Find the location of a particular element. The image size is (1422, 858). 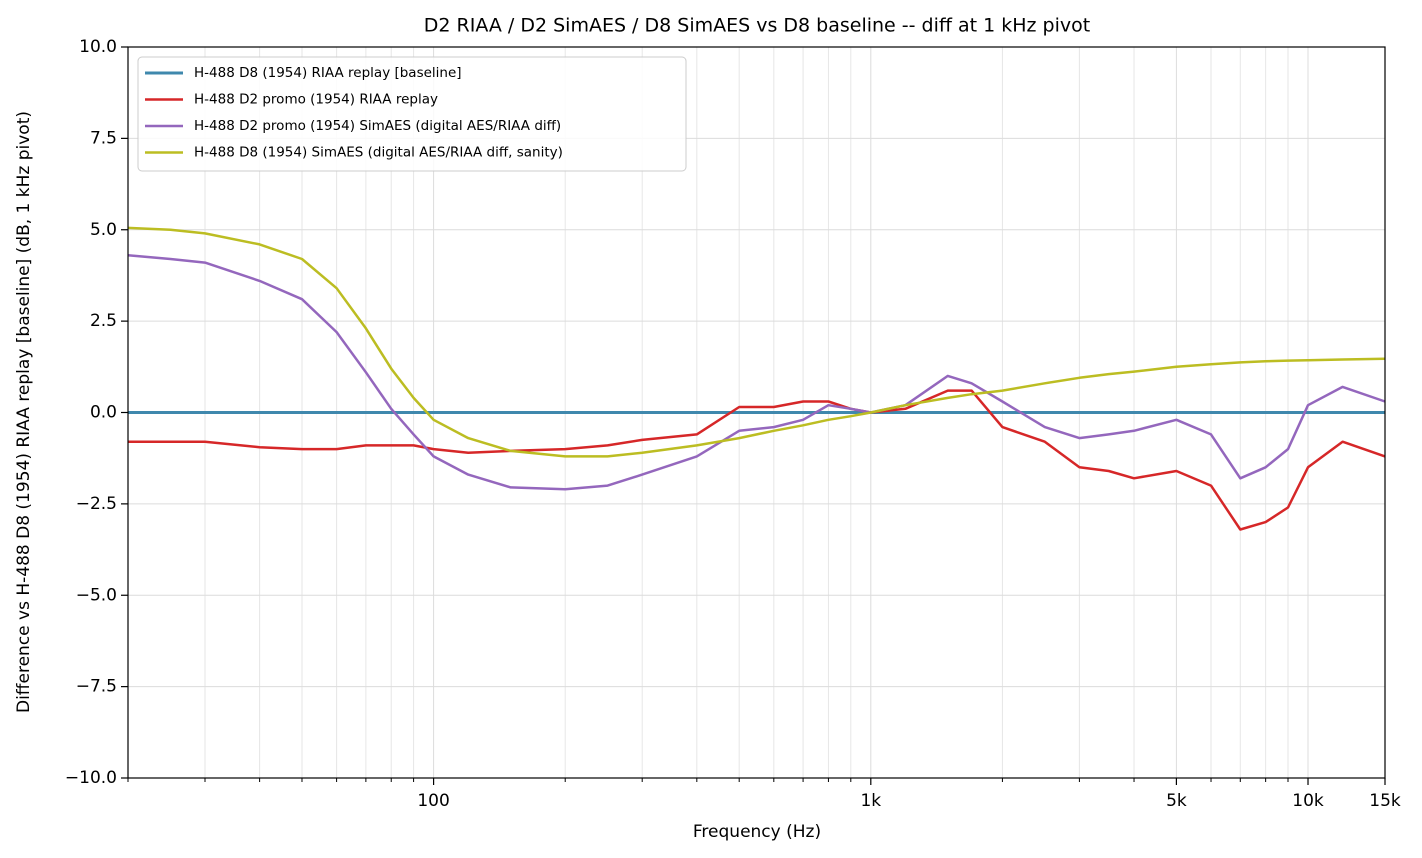

y-tick-label: 2.5 is located at coordinates (103, 321).